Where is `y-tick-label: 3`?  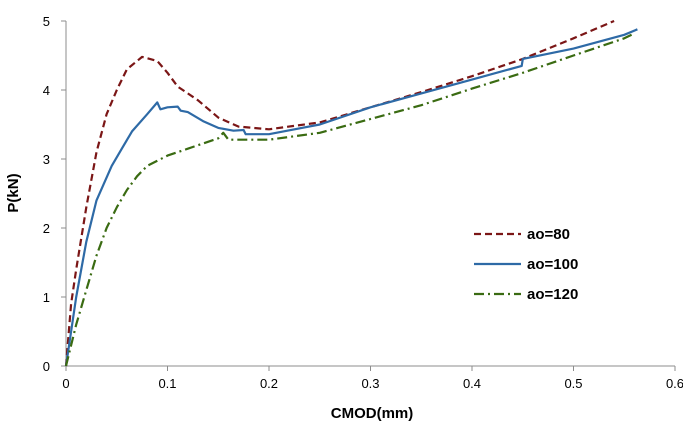
y-tick-label: 3 is located at coordinates (46, 159).